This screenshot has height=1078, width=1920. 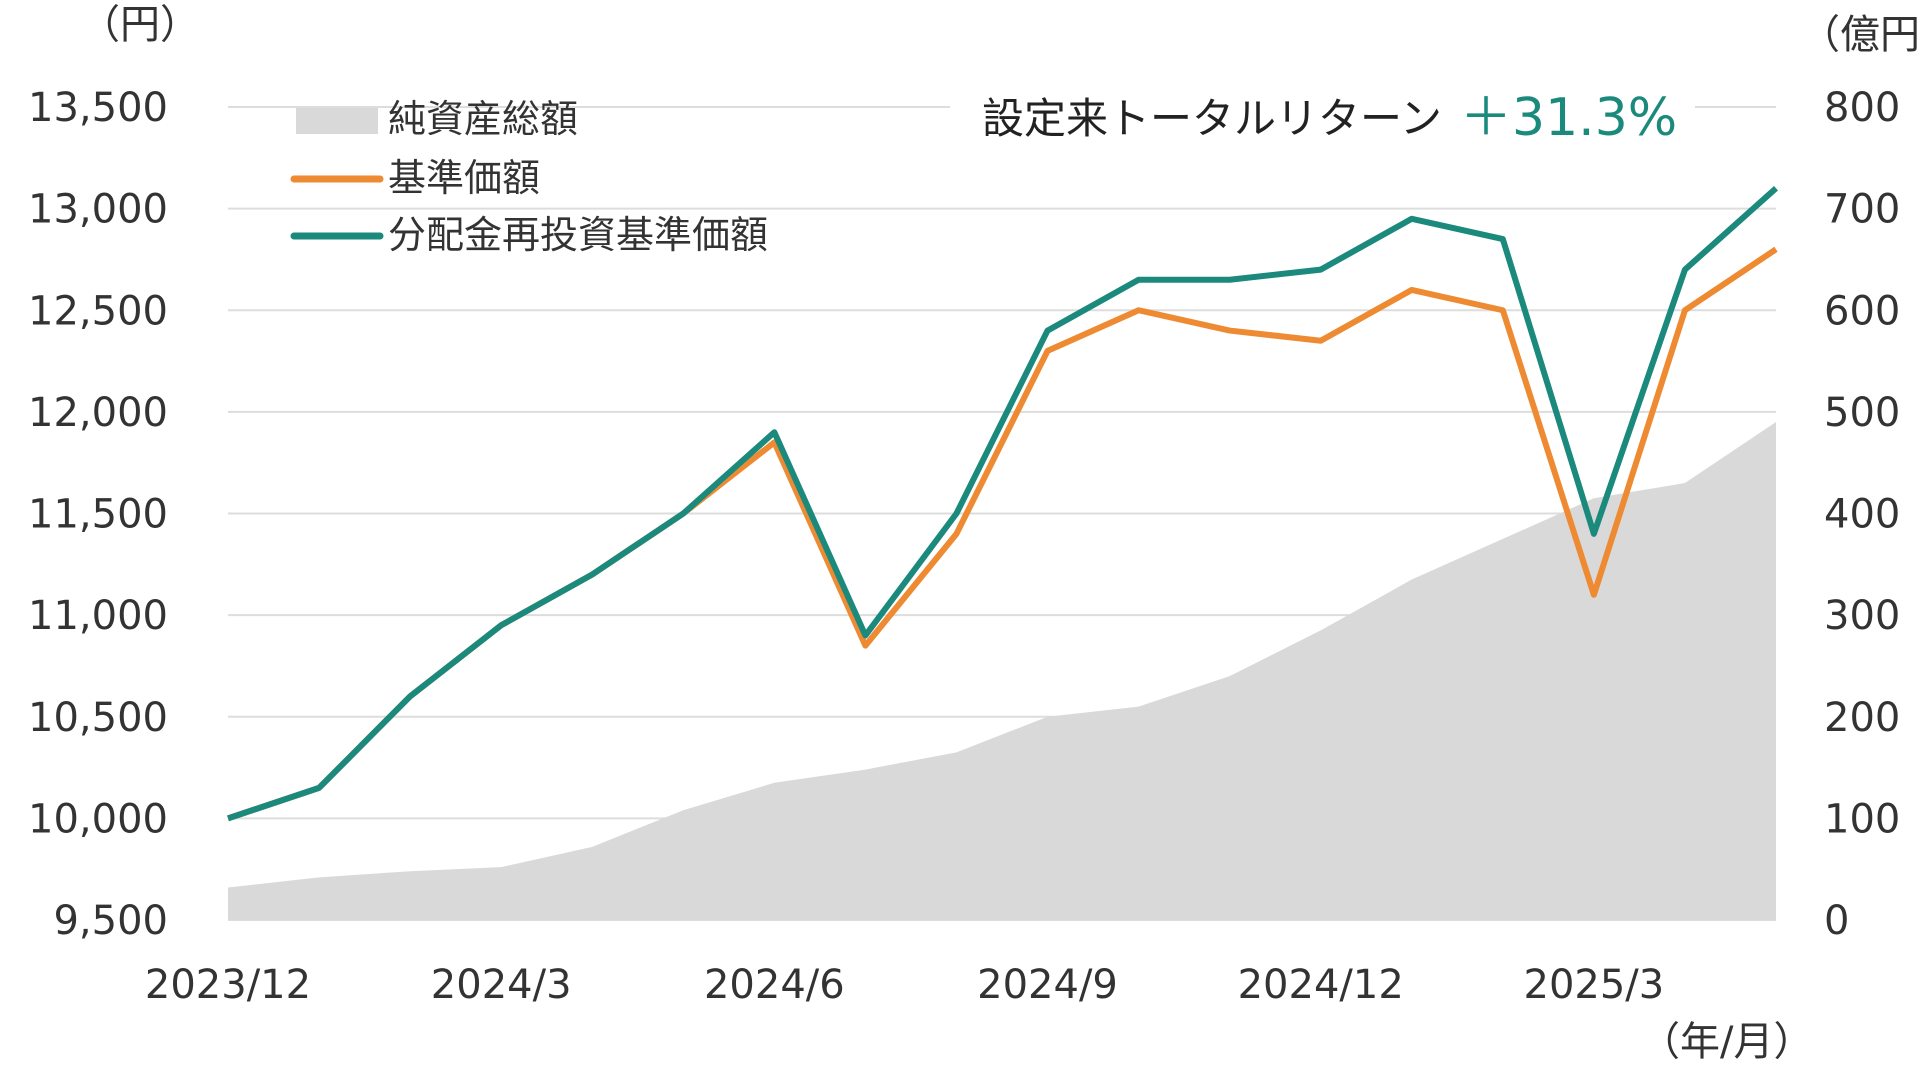 I want to click on y-right-tick-label: 500, so click(x=1862, y=413).